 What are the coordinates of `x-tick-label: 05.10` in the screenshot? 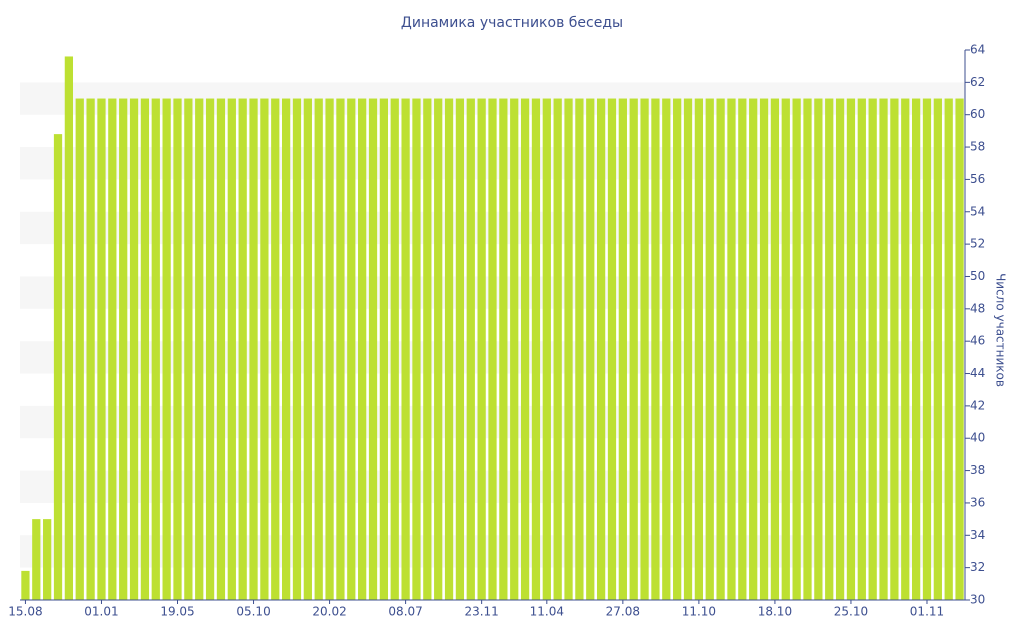 It's located at (253, 612).